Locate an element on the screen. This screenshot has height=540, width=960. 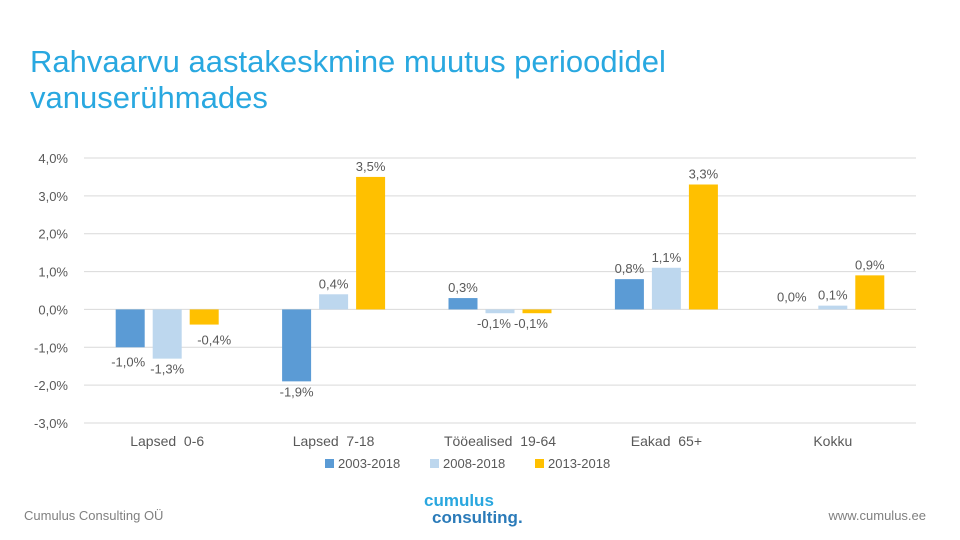
data-label: 1,1% is located at coordinates (667, 257).